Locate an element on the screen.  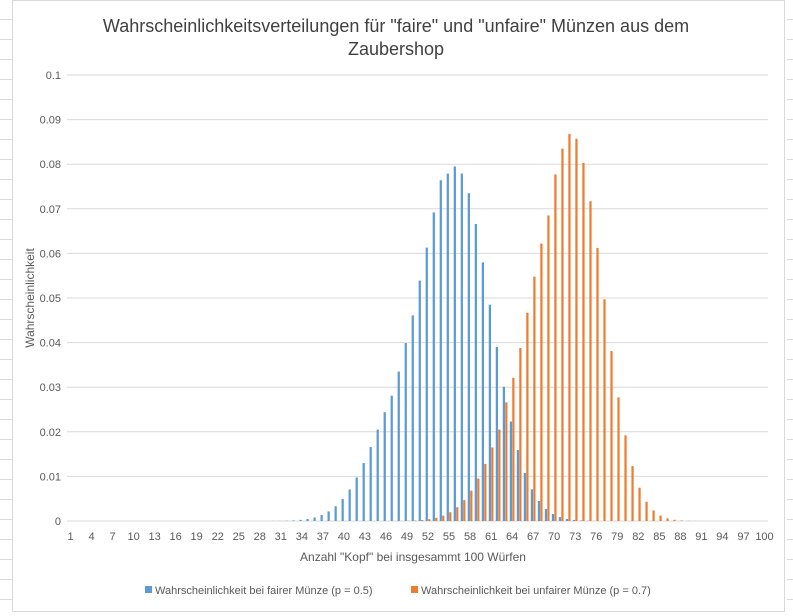
x-tick-label: 94 is located at coordinates (722, 537).